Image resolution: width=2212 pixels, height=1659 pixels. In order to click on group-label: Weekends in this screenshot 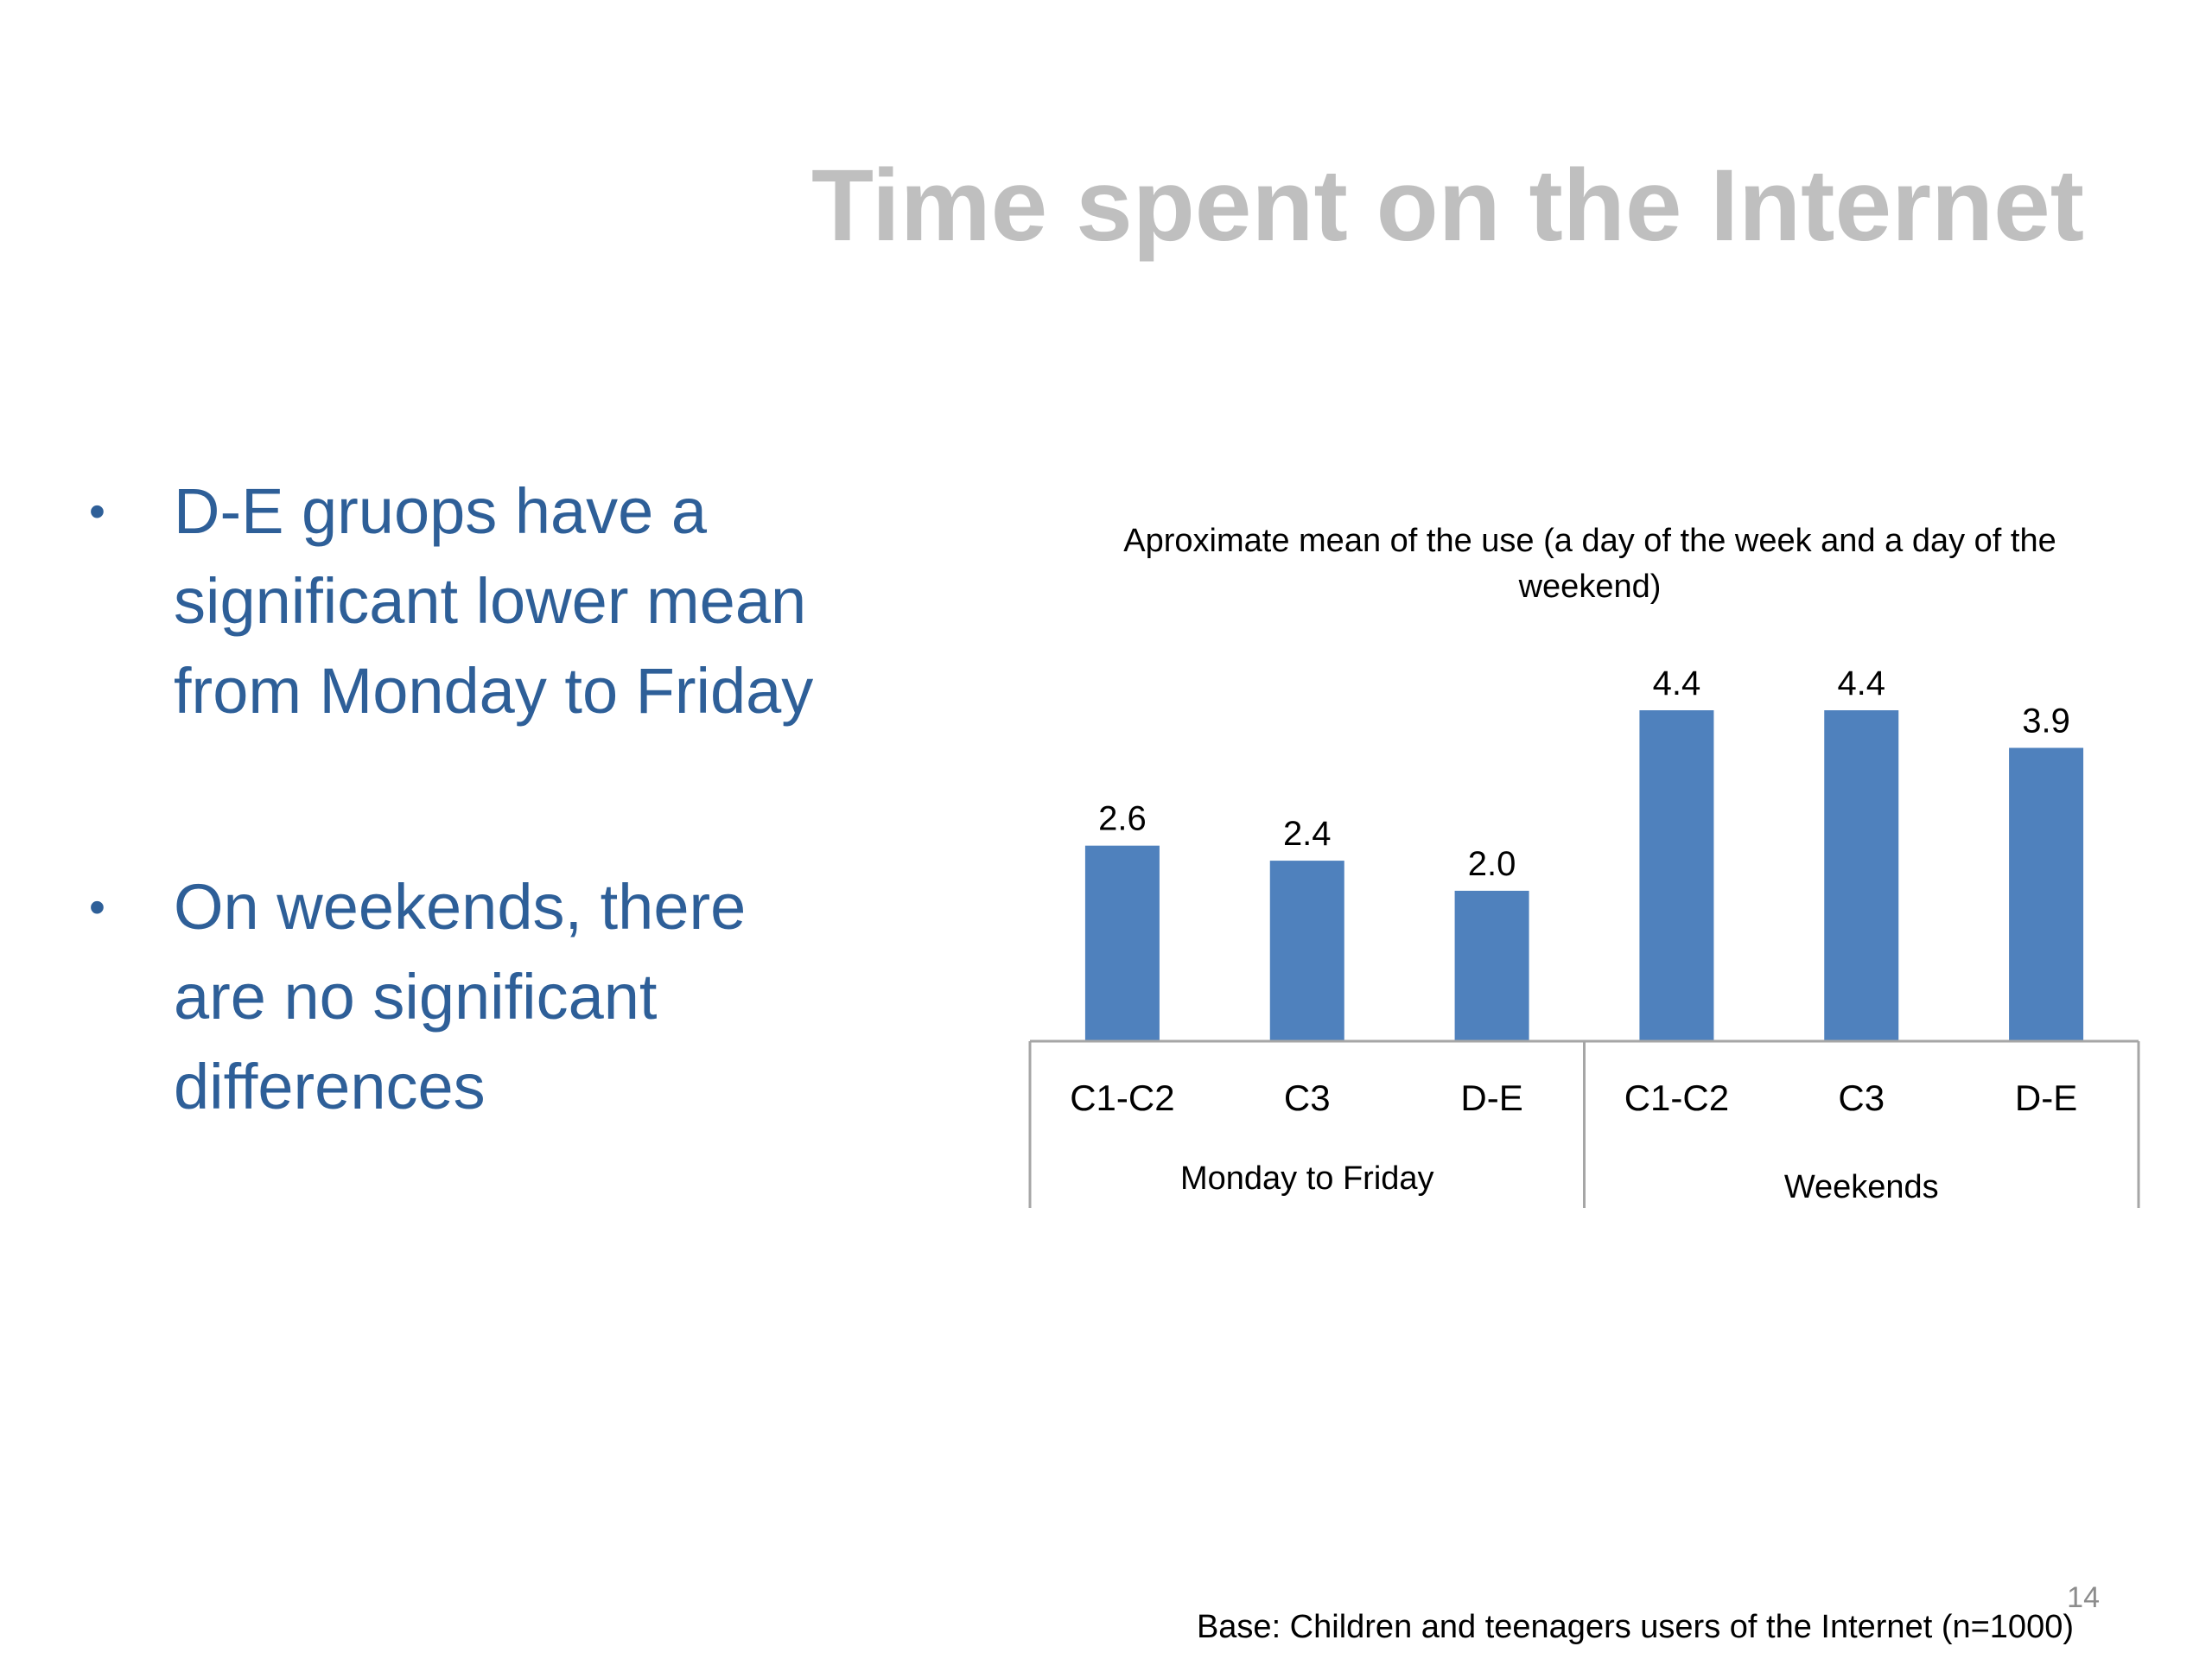, I will do `click(1862, 1187)`.